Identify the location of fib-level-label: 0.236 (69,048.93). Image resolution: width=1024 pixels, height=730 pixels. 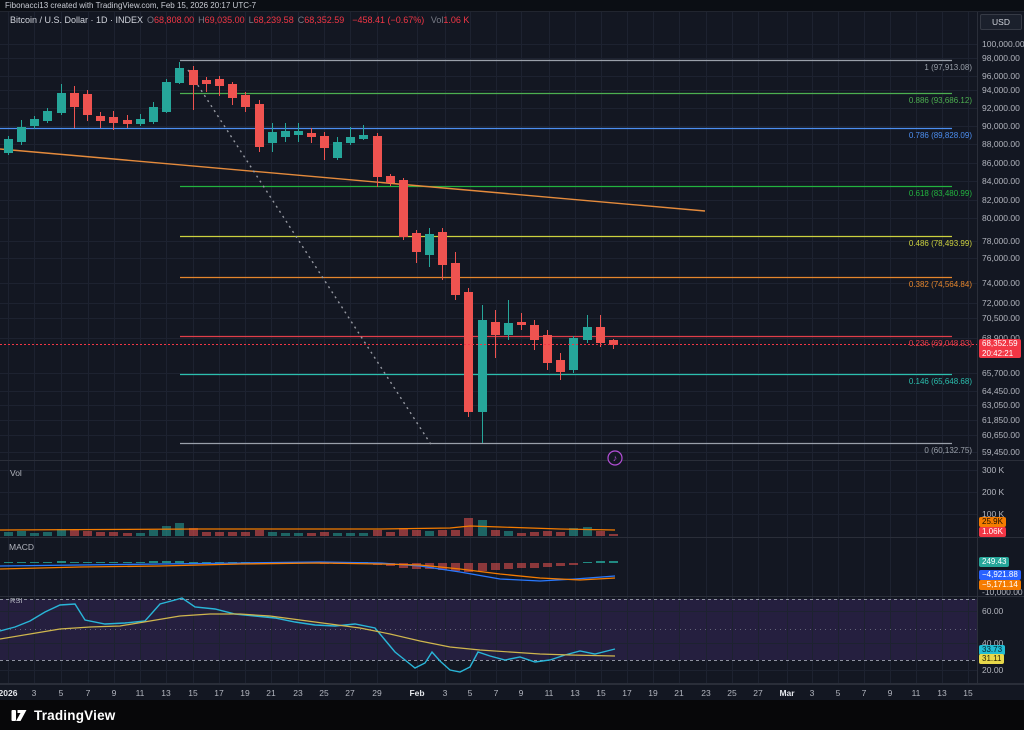
(940, 343).